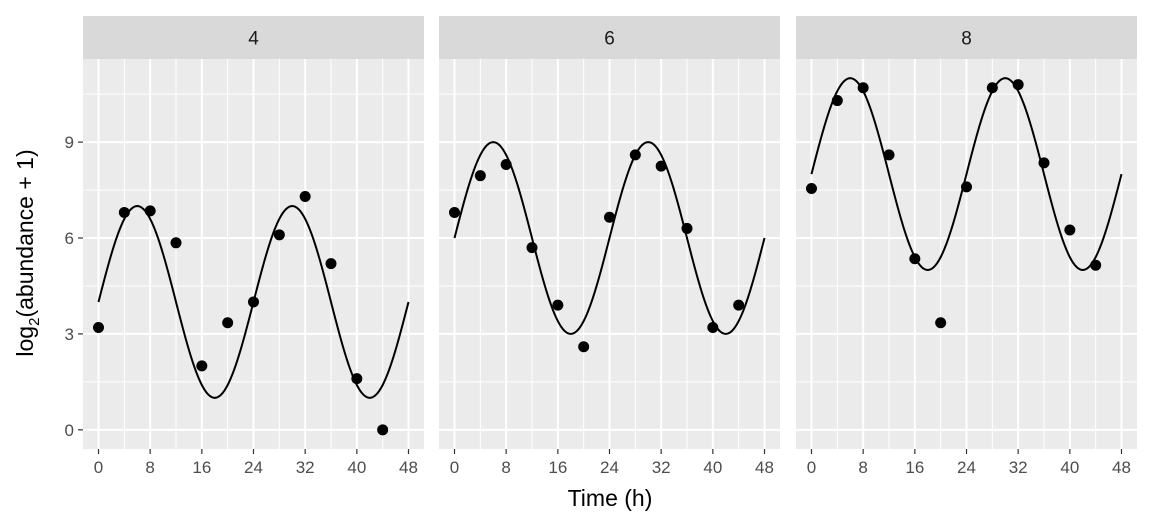  I want to click on y-axis: 0 3 6 9, so click(74, 286).